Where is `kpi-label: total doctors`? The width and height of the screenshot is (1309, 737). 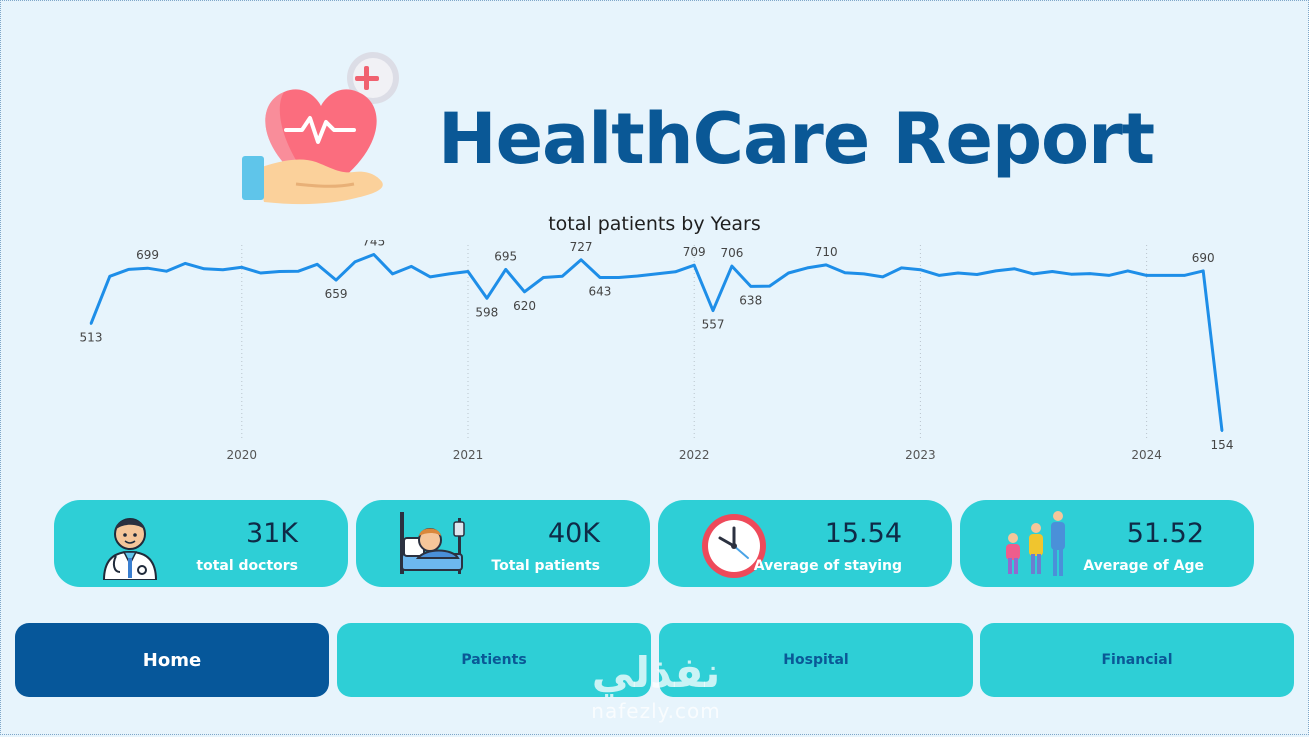 kpi-label: total doctors is located at coordinates (247, 566).